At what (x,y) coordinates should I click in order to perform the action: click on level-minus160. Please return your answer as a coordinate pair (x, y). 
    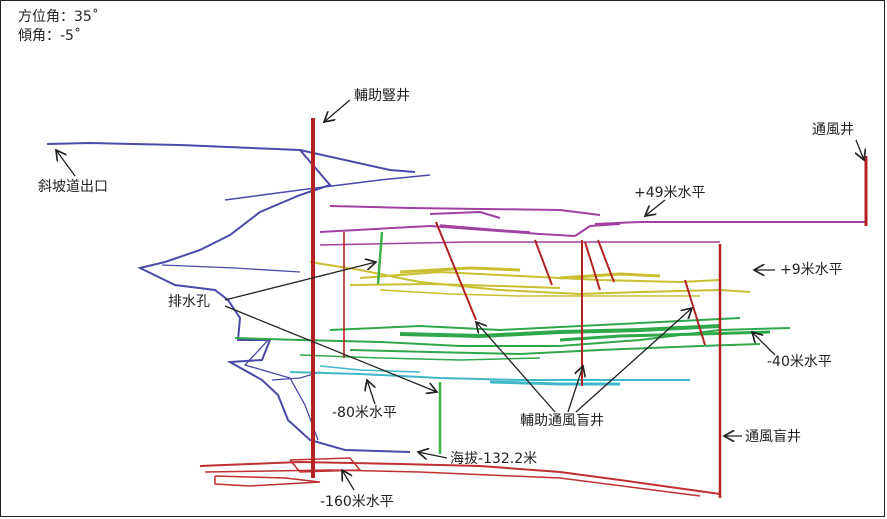
    Looking at the image, I should click on (460, 477).